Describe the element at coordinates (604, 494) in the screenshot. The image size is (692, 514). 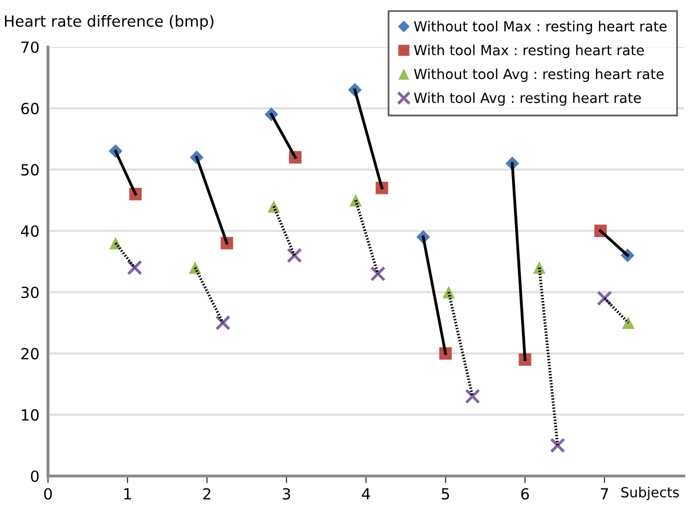
I see `x-tick-label: 7` at that location.